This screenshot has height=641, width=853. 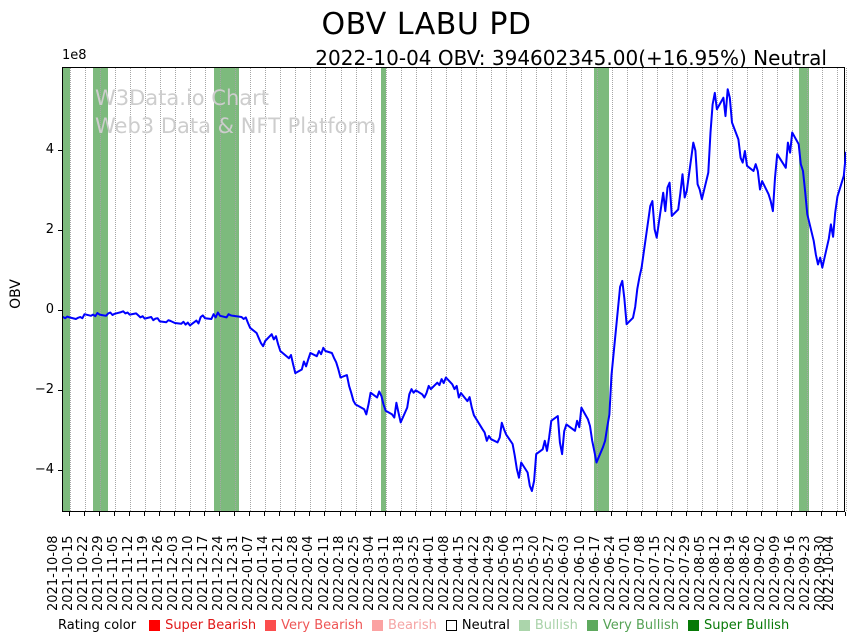 What do you see at coordinates (715, 573) in the screenshot?
I see `x-tick-label: 2022-08-12` at bounding box center [715, 573].